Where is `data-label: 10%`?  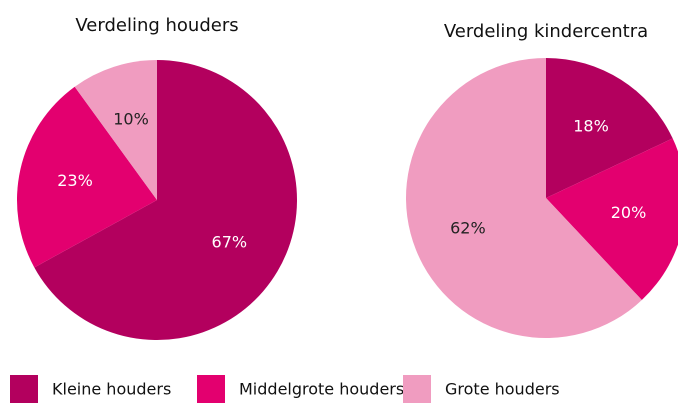 data-label: 10% is located at coordinates (131, 119).